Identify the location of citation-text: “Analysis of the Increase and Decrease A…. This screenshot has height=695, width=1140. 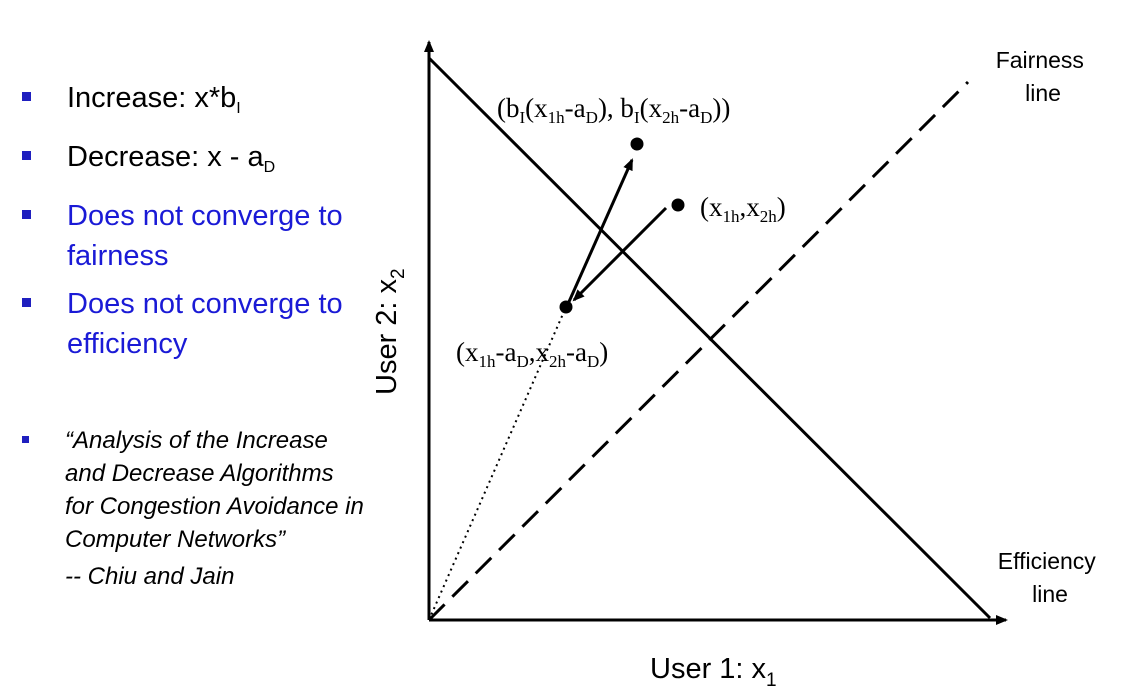
(215, 508).